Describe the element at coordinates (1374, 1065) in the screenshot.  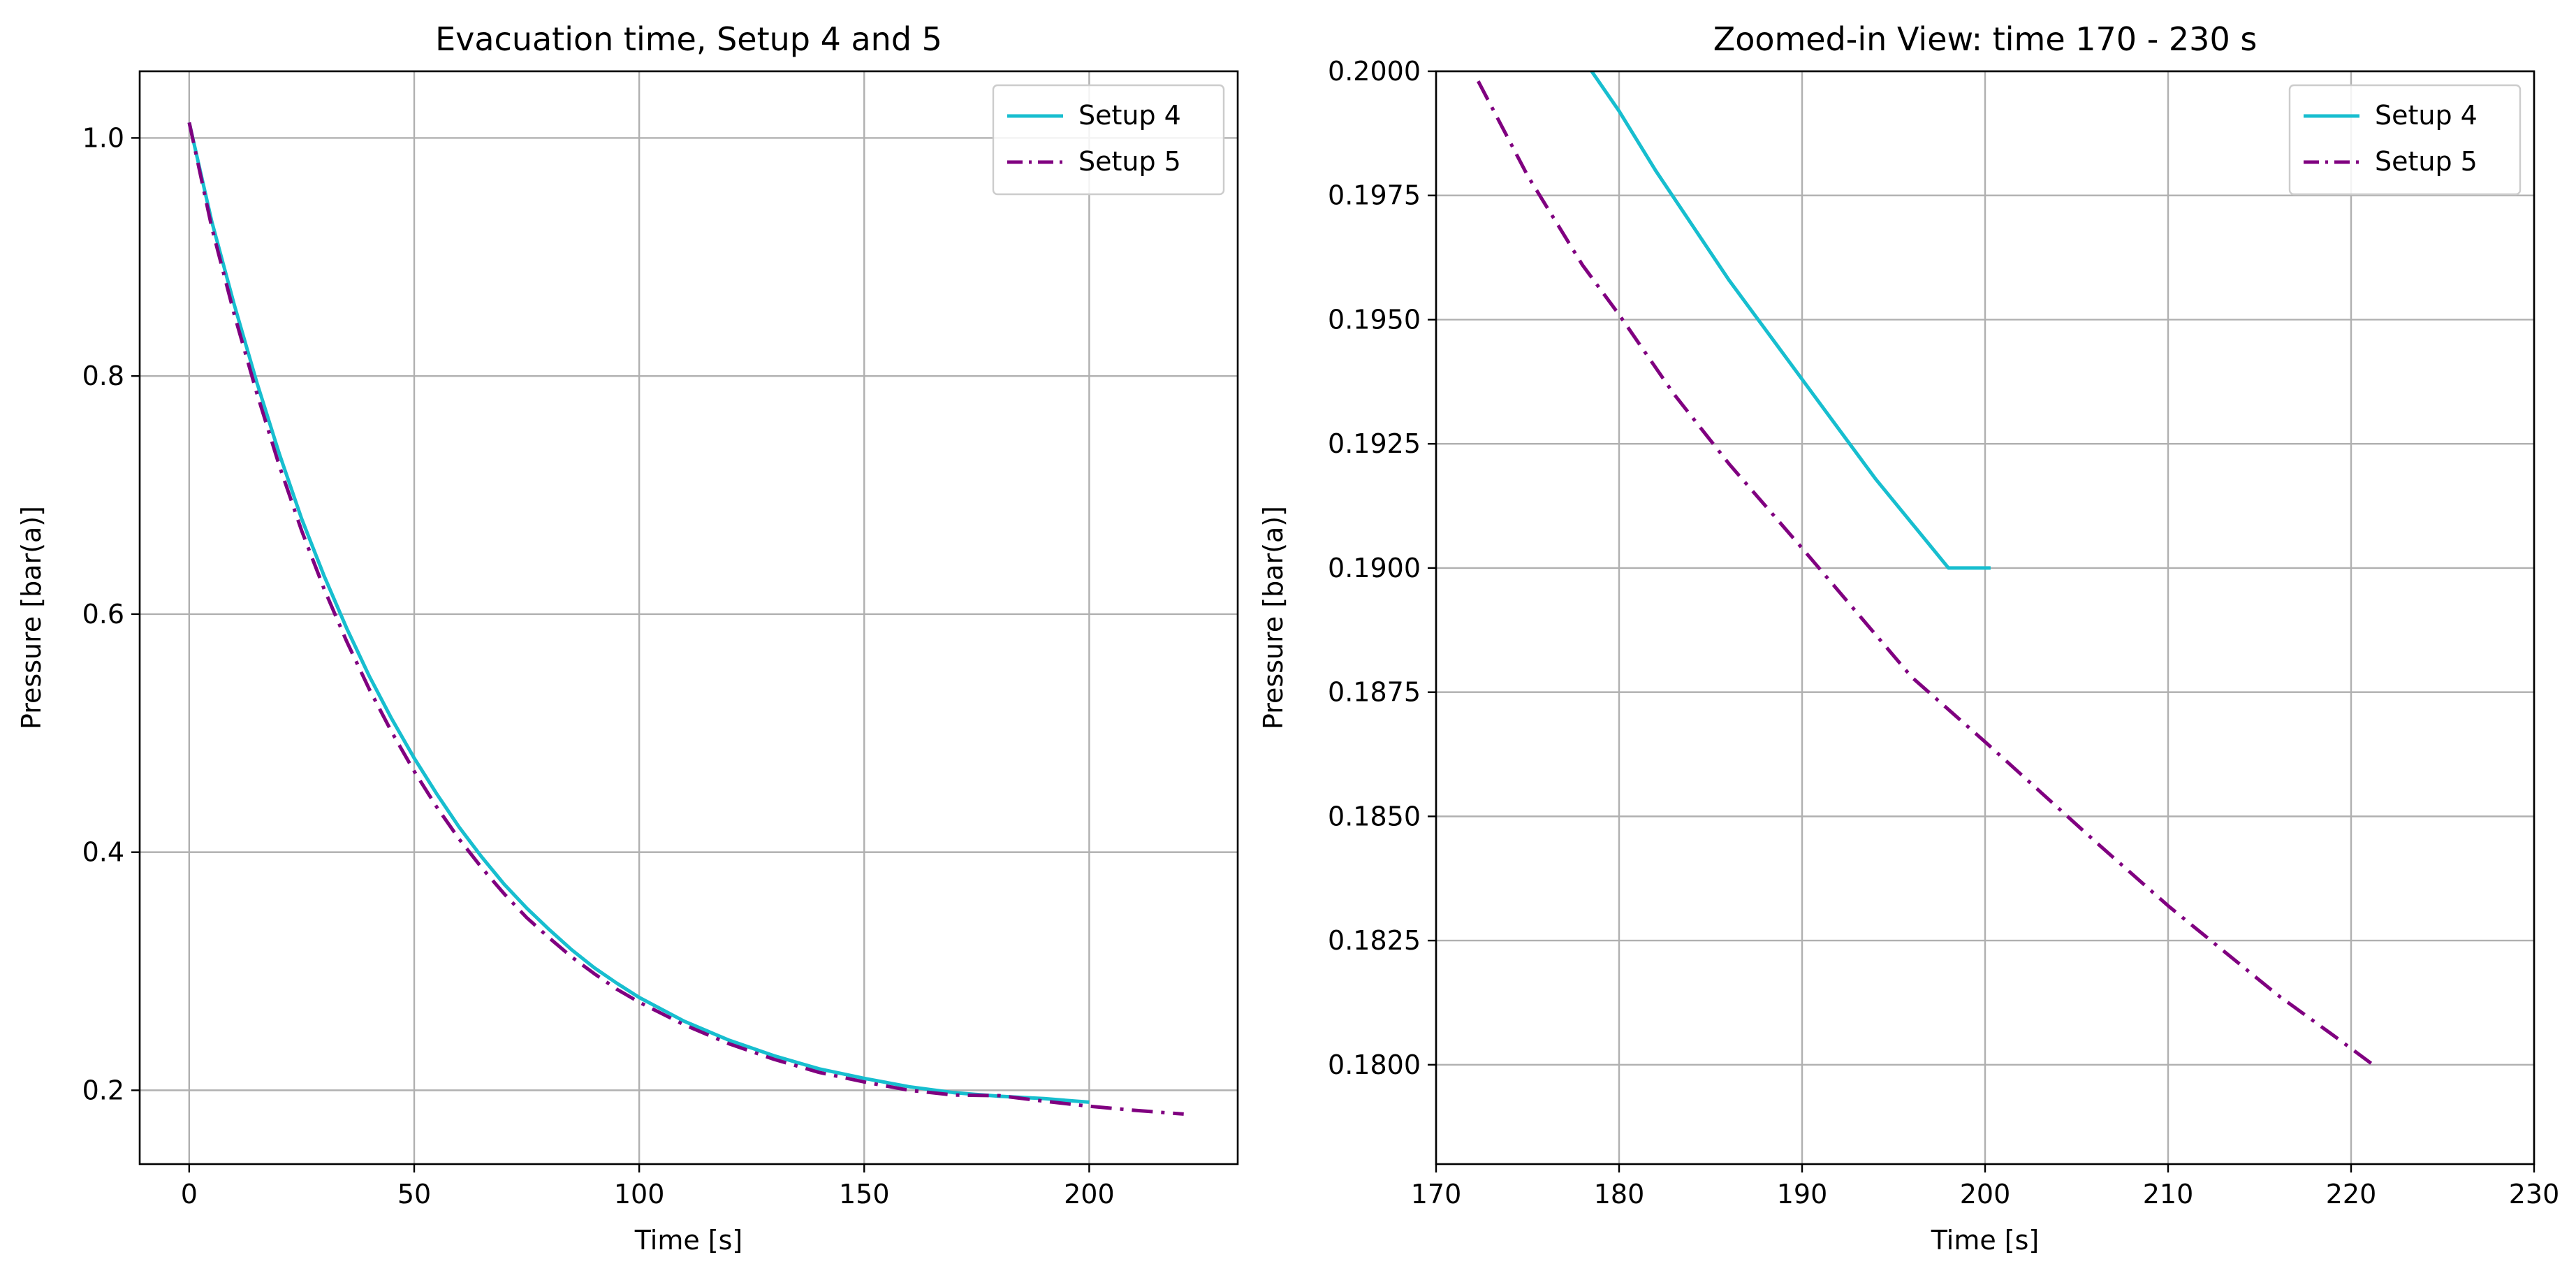
I see `y-tick-label-0: 0.1800` at that location.